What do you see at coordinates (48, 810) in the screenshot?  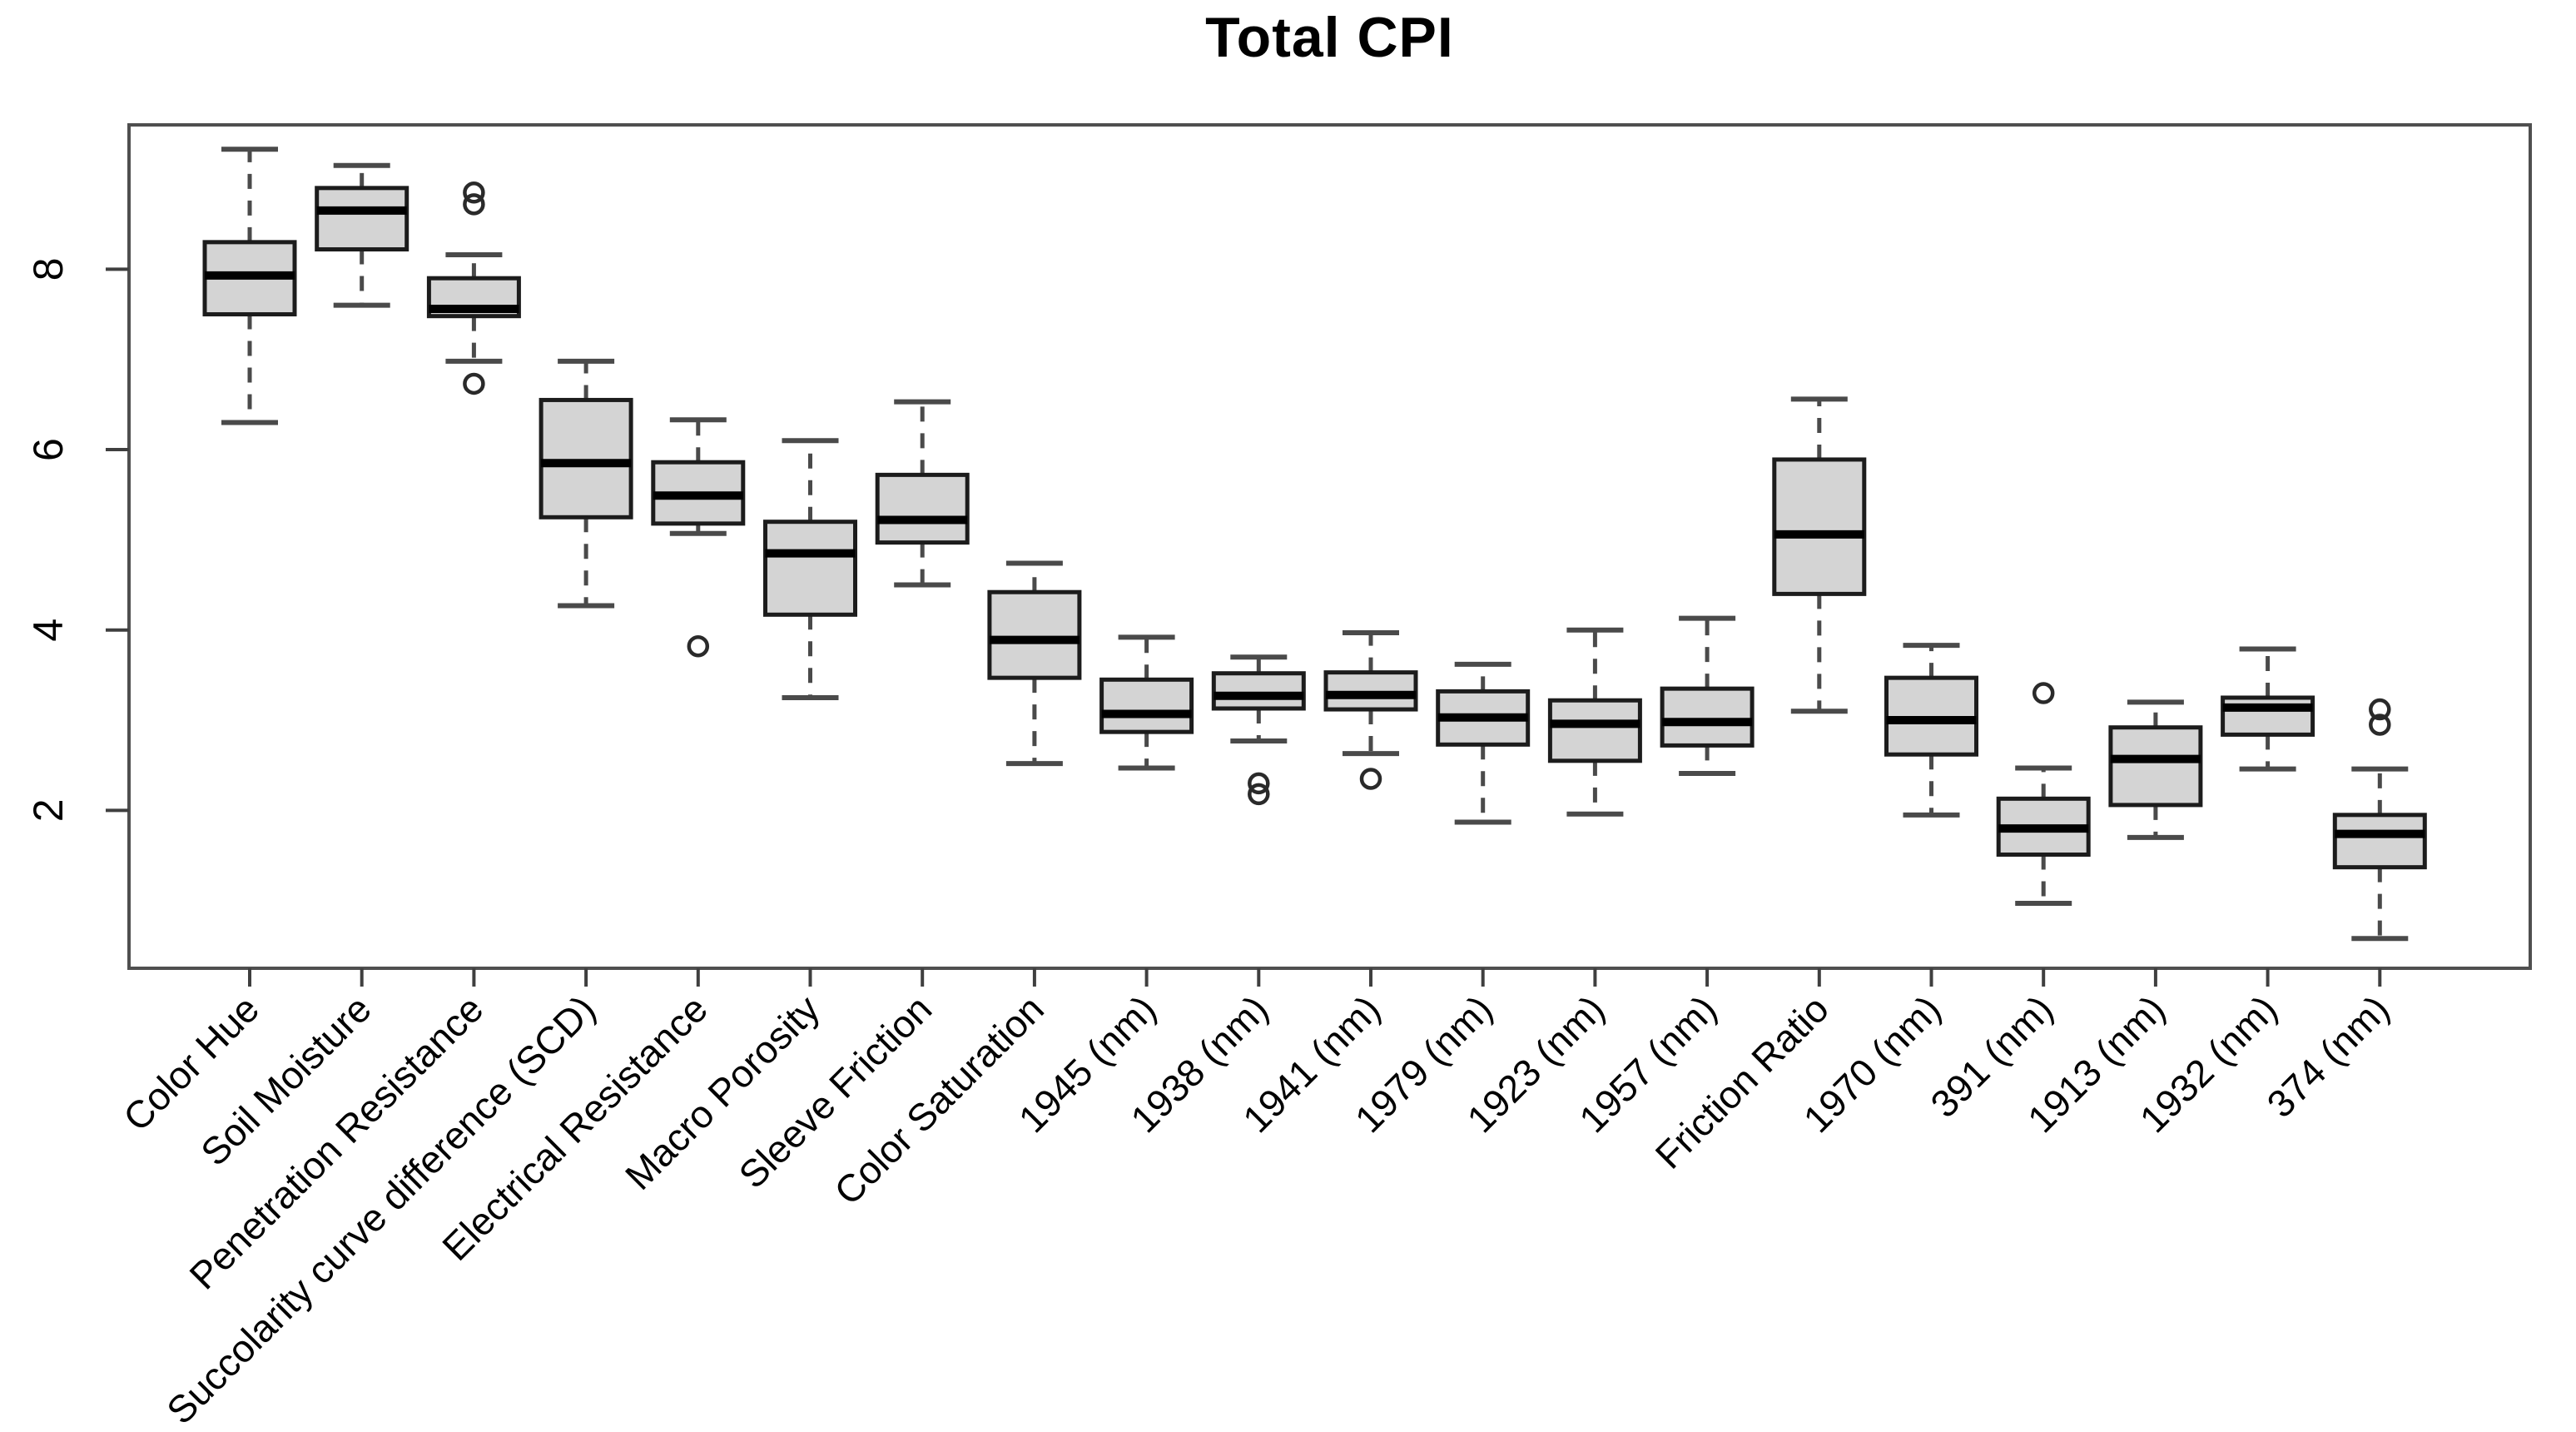 I see `y-axis-tick-label: 2` at bounding box center [48, 810].